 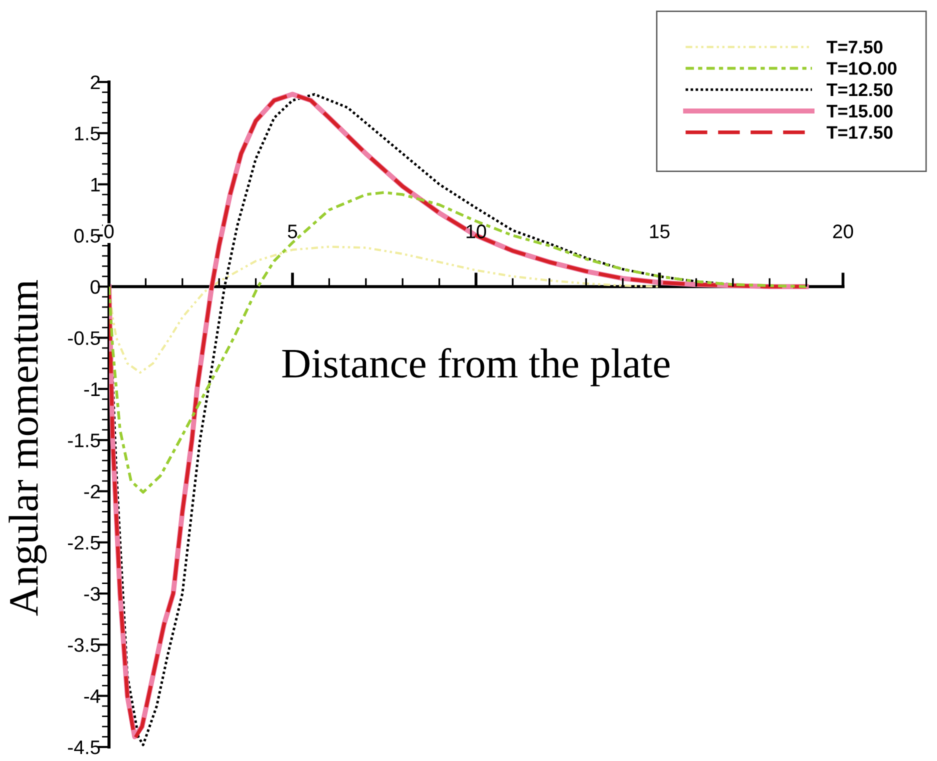 I want to click on y-tick-label: -0.5, so click(x=84, y=338).